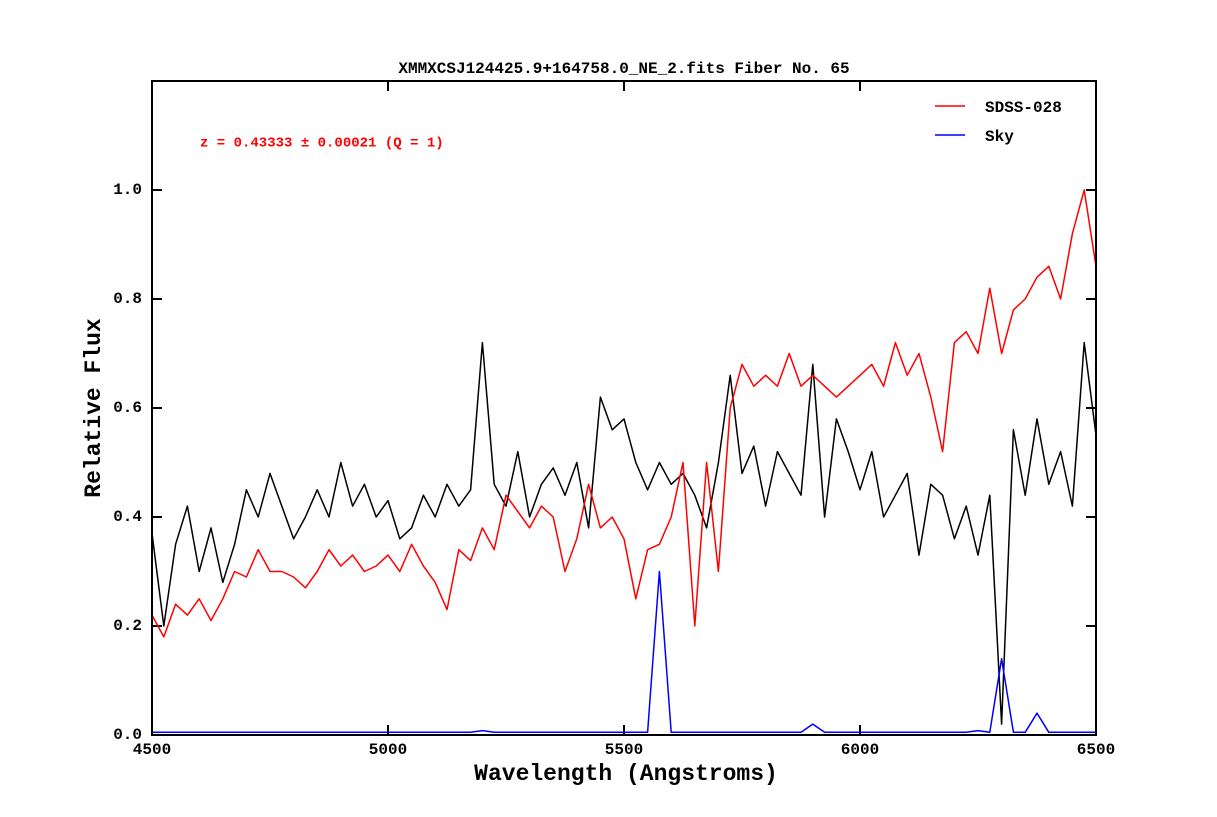  I want to click on y-tick-label: 0.6, so click(127, 408).